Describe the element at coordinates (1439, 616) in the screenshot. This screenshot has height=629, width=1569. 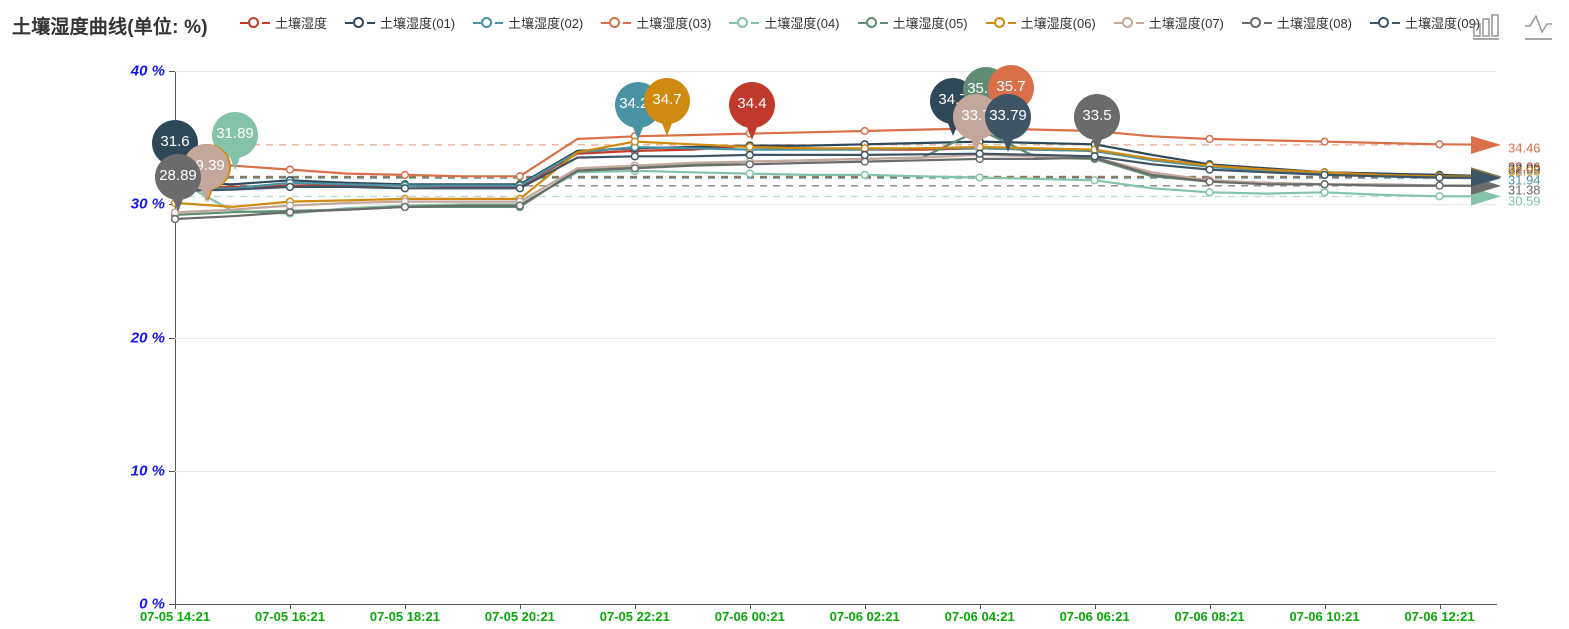
I see `x-tick-label: 07-06 12:21` at that location.